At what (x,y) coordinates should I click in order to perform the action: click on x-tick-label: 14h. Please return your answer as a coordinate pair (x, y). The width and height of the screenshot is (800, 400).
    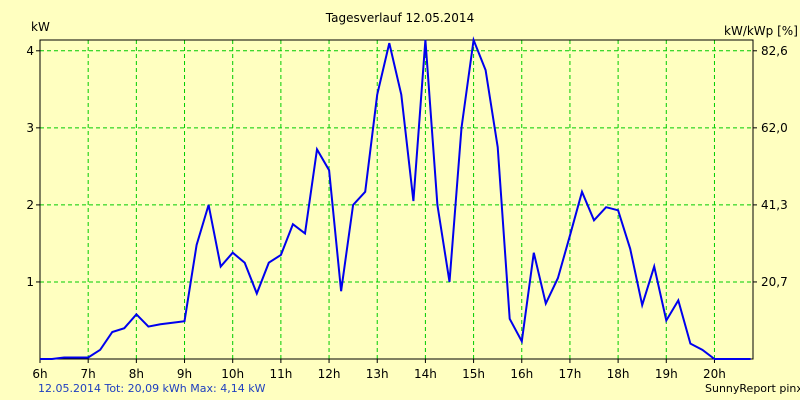
    Looking at the image, I should click on (425, 374).